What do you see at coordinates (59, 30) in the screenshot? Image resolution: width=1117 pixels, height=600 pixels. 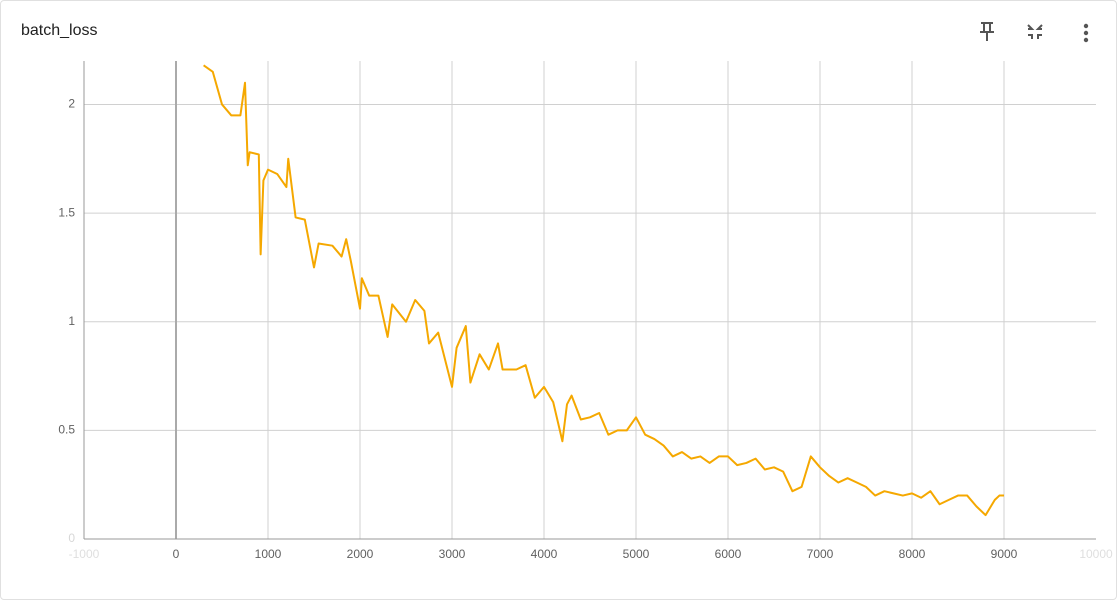 I see `chart-title: batch_loss` at bounding box center [59, 30].